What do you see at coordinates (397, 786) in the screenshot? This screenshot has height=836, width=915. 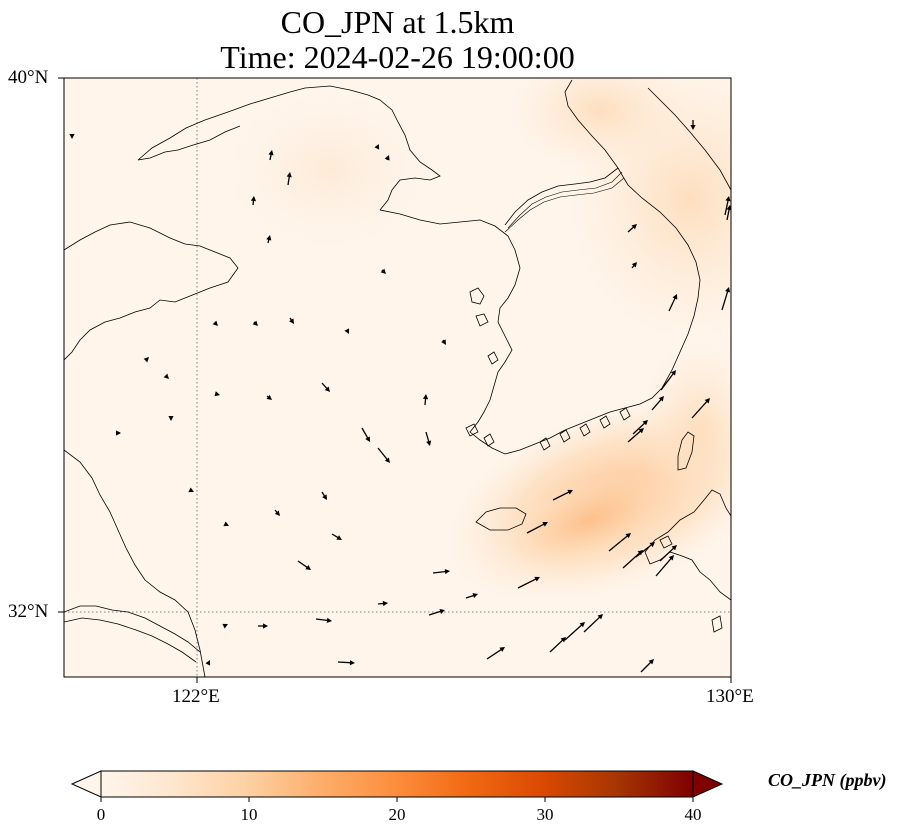 I see `colorbar` at bounding box center [397, 786].